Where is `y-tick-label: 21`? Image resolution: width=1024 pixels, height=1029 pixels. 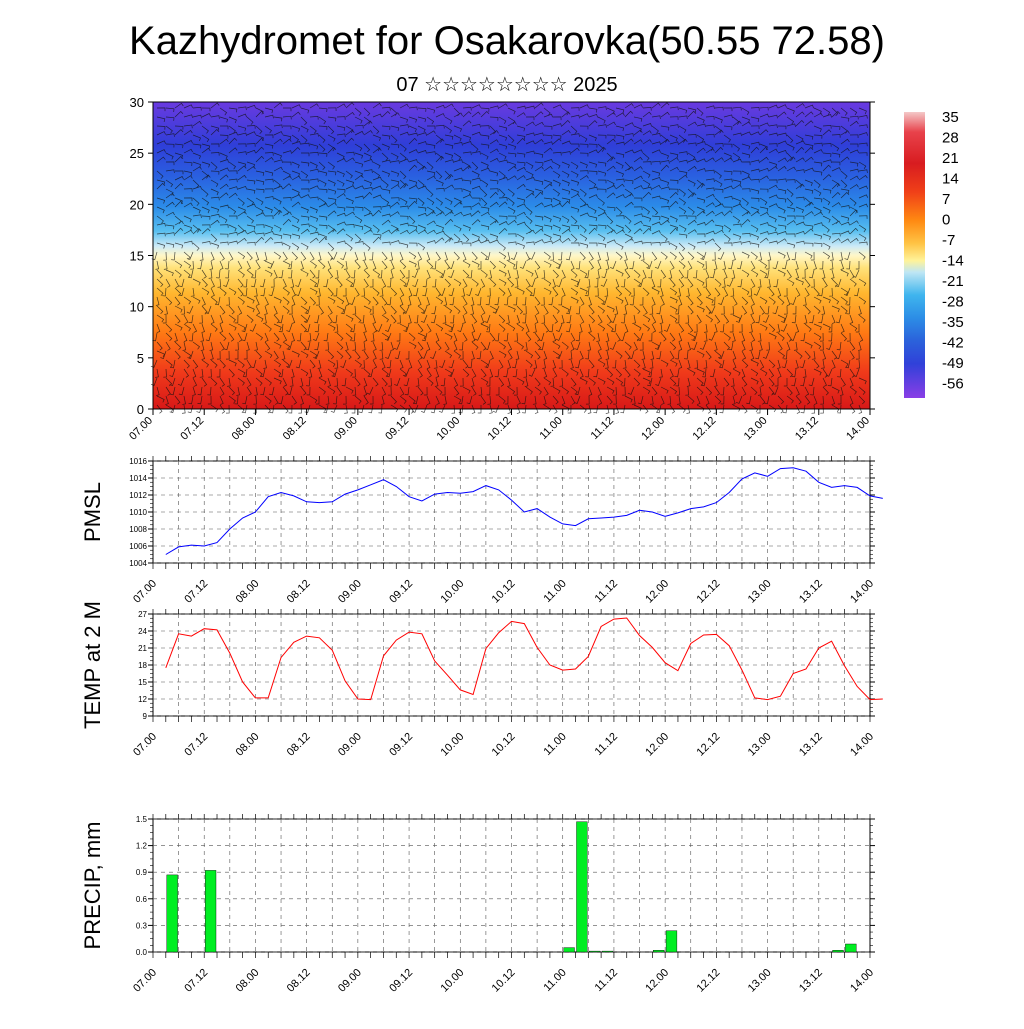
y-tick-label: 21 is located at coordinates (142, 648).